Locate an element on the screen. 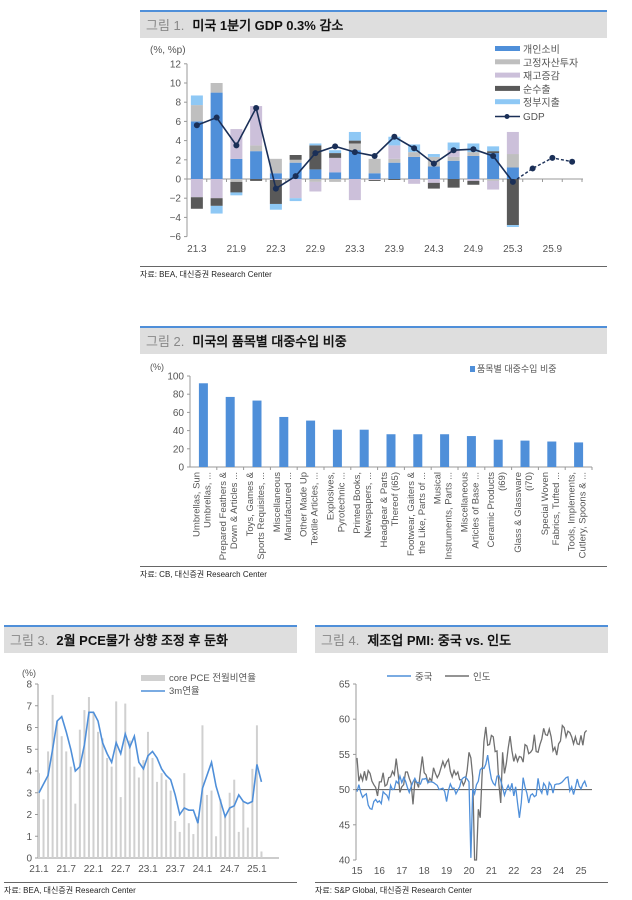 The height and width of the screenshot is (900, 632). figure-4-header: 그림 4. 제조업 PMI: 중국 vs. 인도 is located at coordinates (461, 639).